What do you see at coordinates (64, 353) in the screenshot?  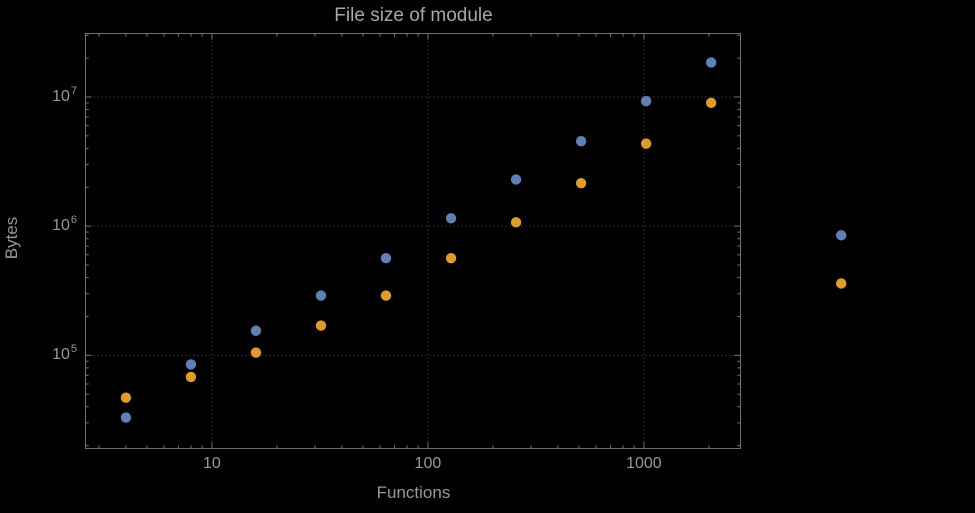 I see `y-tick-label: 10⁵` at bounding box center [64, 353].